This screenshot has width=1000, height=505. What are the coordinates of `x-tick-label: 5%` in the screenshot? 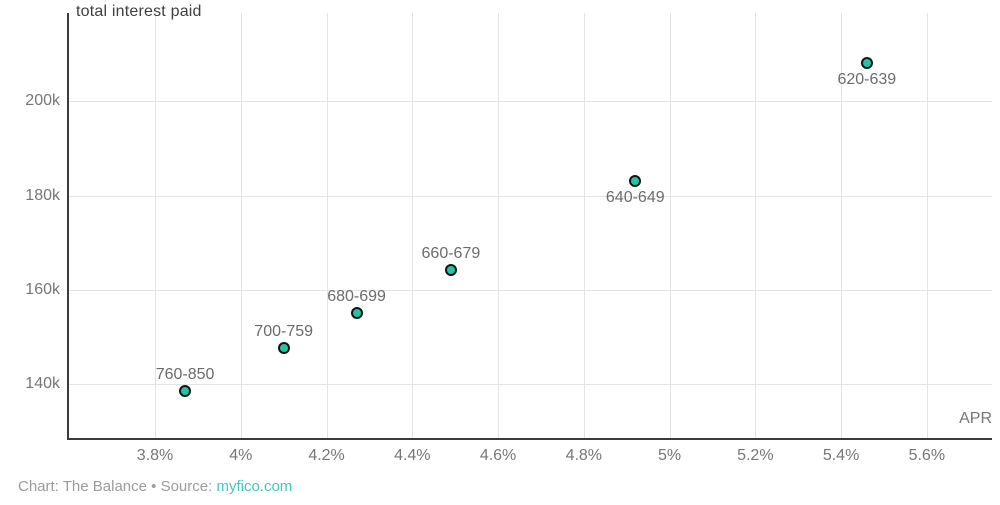 It's located at (670, 455).